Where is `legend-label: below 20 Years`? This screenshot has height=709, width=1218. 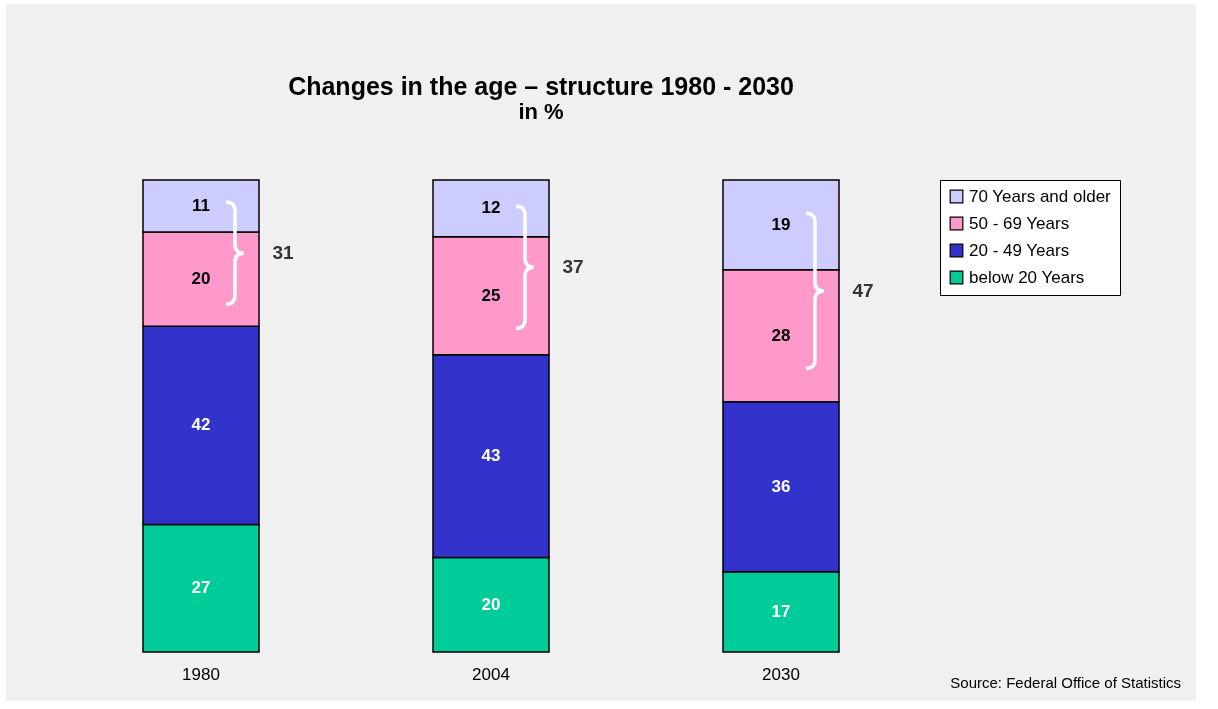
legend-label: below 20 Years is located at coordinates (1027, 277).